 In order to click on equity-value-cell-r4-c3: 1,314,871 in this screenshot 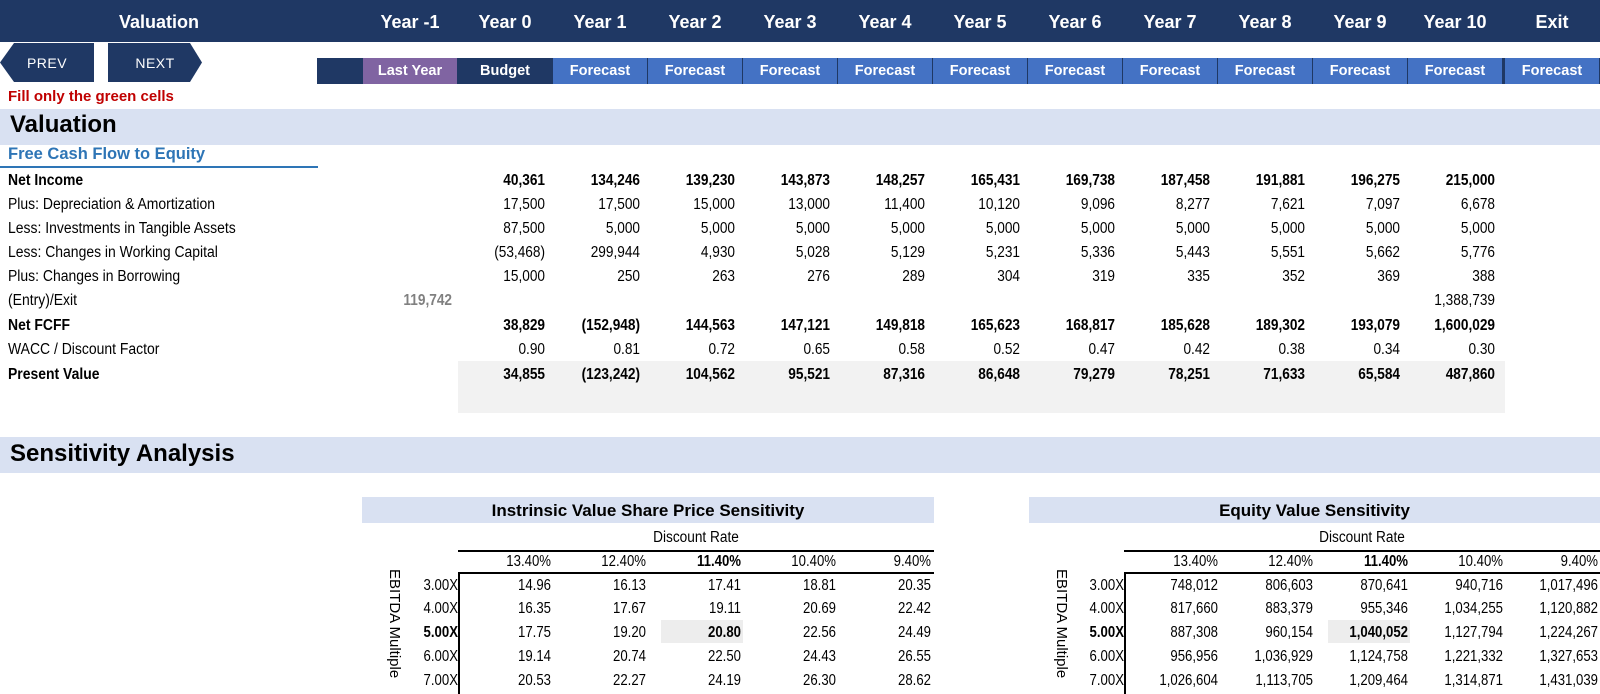, I will do `click(1473, 680)`.